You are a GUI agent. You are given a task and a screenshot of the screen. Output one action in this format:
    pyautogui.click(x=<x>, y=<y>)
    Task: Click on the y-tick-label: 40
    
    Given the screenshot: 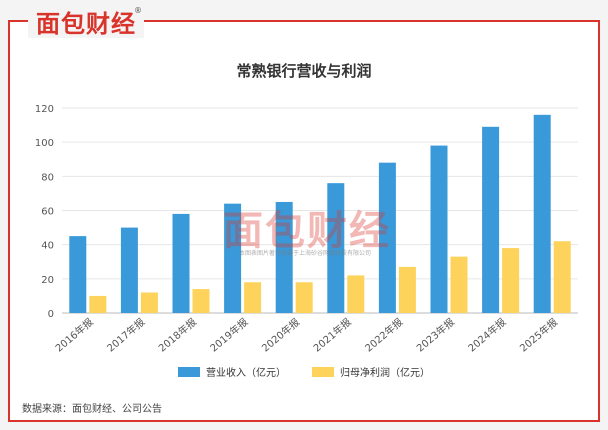 What is the action you would take?
    pyautogui.click(x=47, y=246)
    